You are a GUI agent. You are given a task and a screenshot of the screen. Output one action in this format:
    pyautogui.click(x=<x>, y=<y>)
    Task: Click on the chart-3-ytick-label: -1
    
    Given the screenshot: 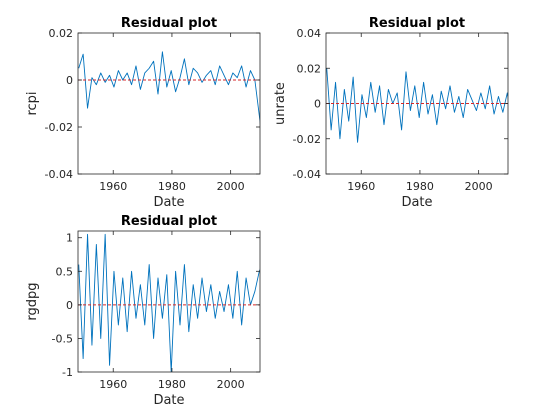 What is the action you would take?
    pyautogui.click(x=67, y=372)
    